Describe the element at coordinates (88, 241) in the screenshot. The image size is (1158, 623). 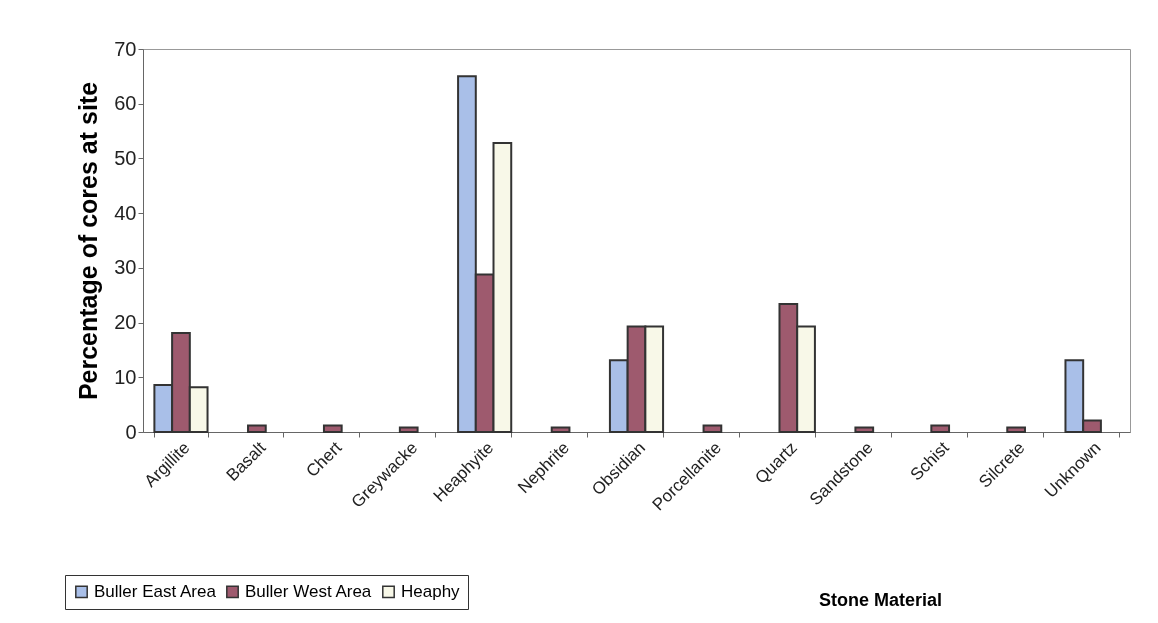
I see `y-axis-title: Percentage of cores at site` at that location.